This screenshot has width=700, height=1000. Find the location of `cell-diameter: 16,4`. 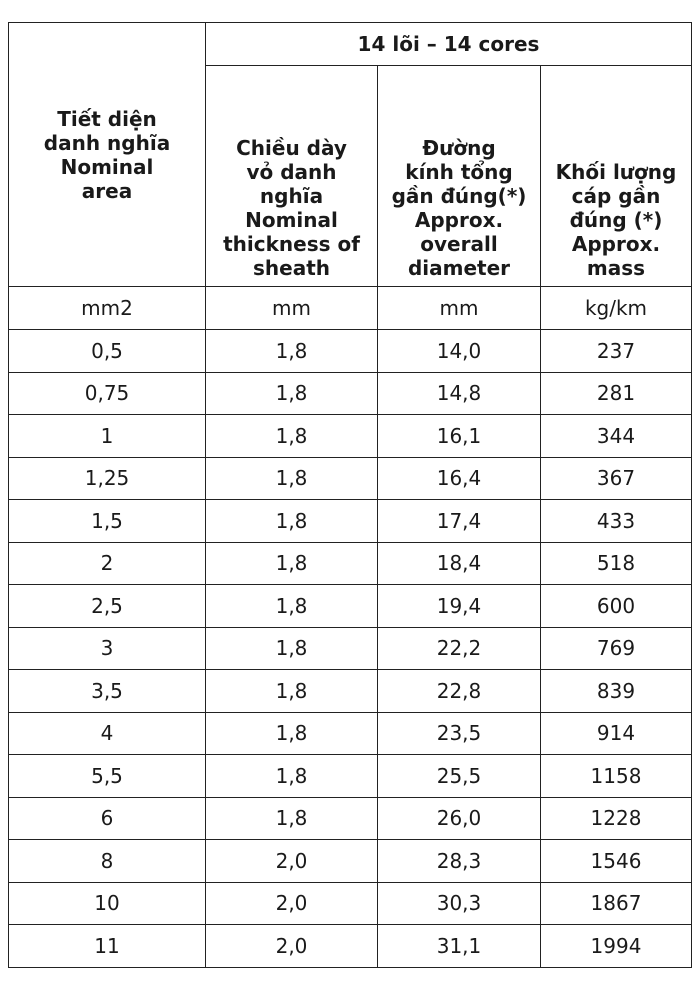

cell-diameter: 16,4 is located at coordinates (459, 478).